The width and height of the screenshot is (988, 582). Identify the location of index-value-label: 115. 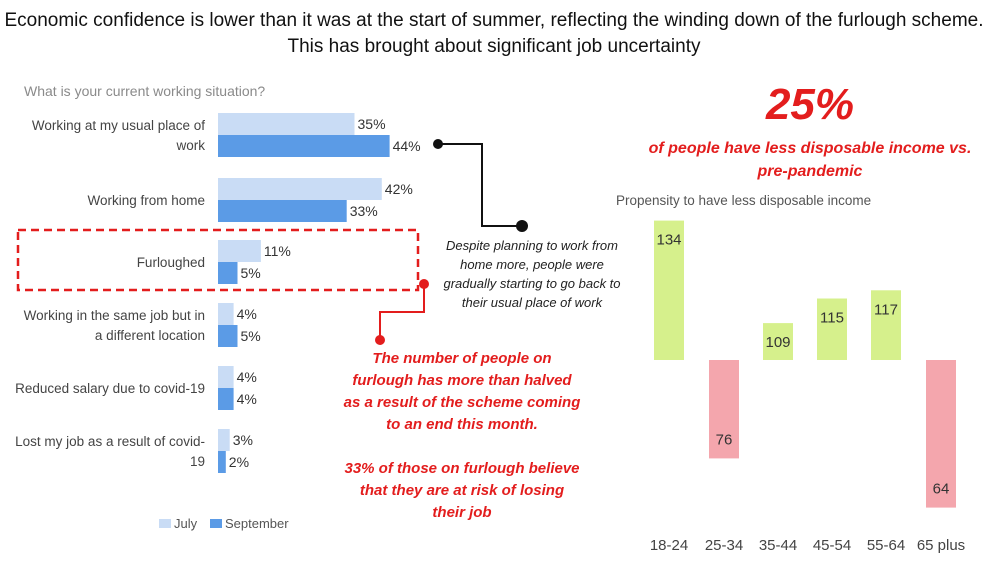
(832, 318).